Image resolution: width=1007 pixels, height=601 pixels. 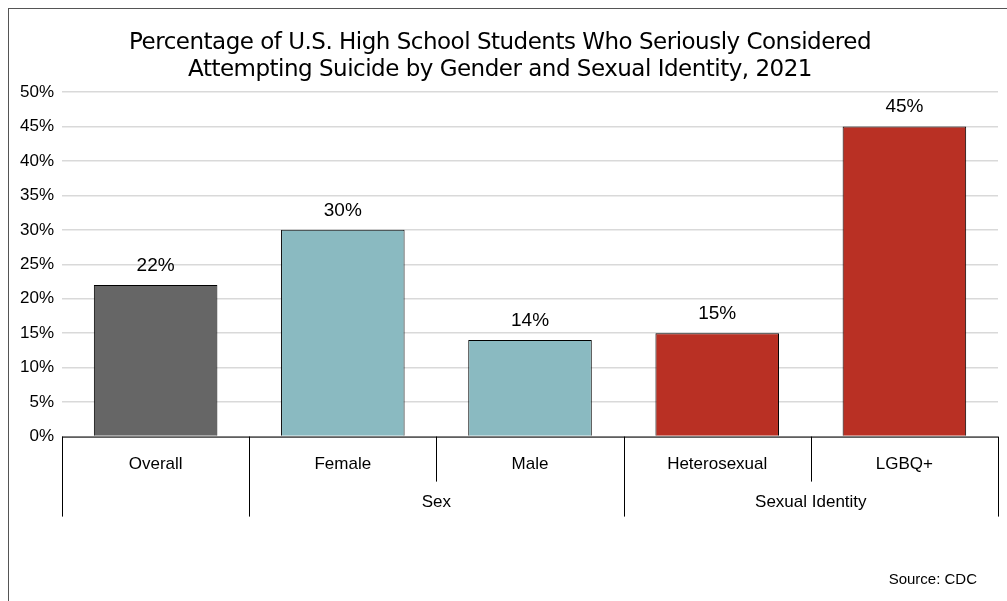 I want to click on y-tick-label: 0%, so click(x=42, y=436).